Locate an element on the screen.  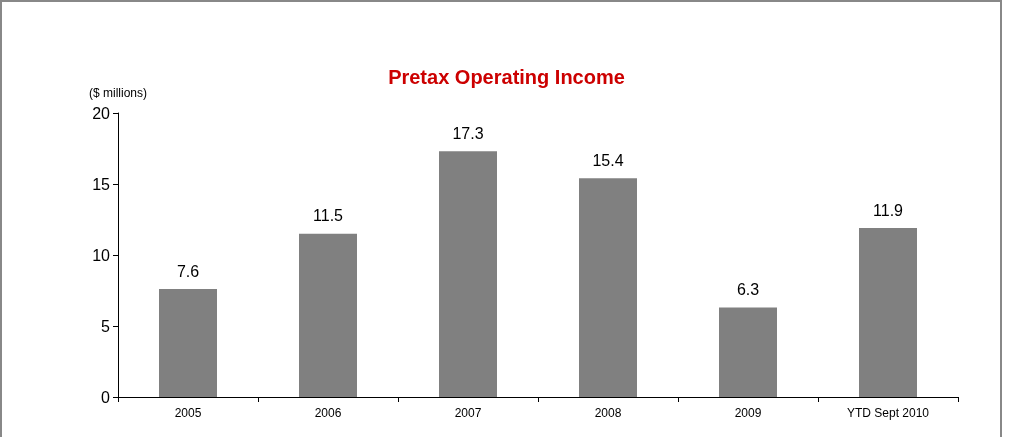
x-tick-label: 2009 is located at coordinates (748, 413).